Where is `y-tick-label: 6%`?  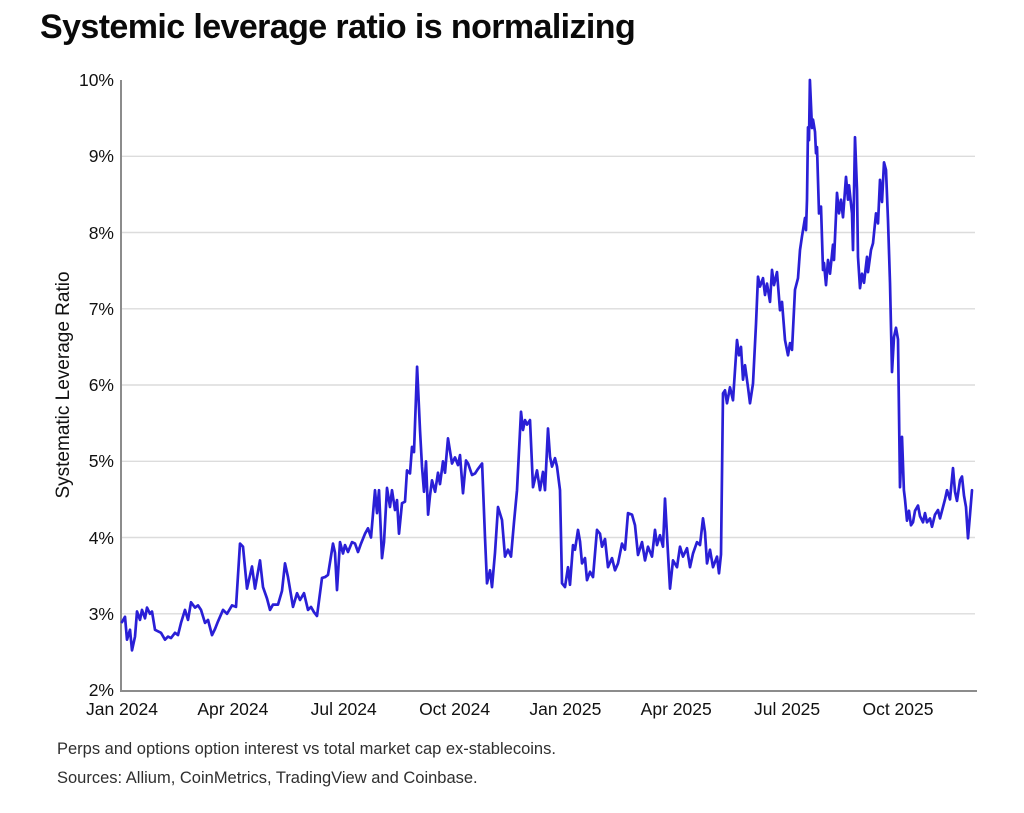 y-tick-label: 6% is located at coordinates (101, 385).